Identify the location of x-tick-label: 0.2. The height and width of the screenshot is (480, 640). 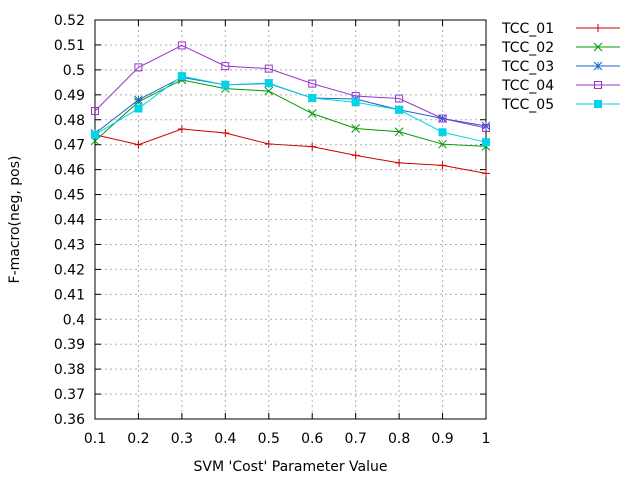
(138, 439).